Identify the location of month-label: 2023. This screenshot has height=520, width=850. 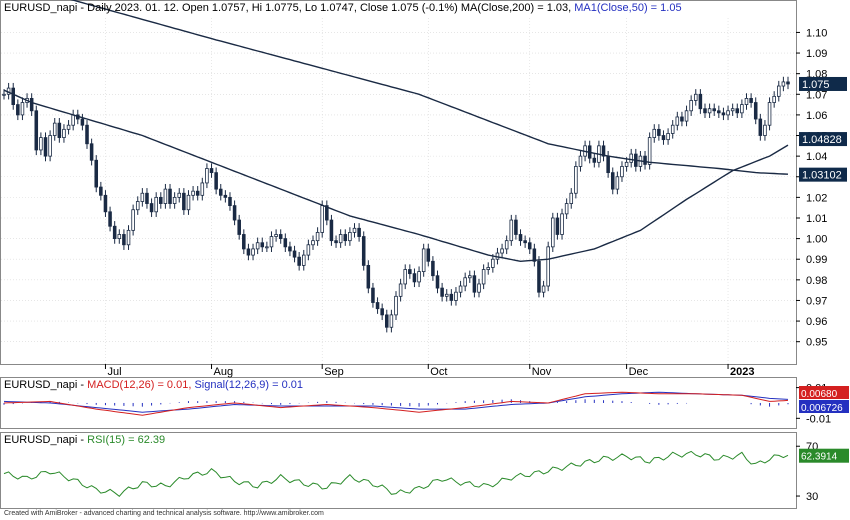
(742, 372).